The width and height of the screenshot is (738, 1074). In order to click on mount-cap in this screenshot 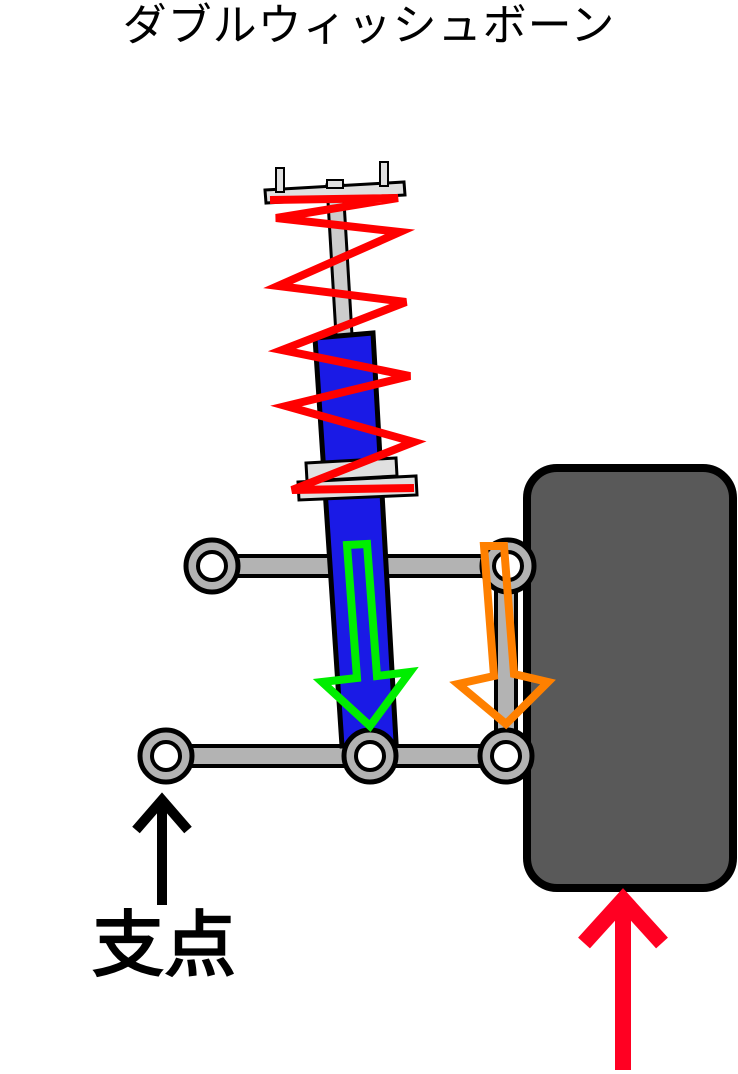, I will do `click(335, 184)`.